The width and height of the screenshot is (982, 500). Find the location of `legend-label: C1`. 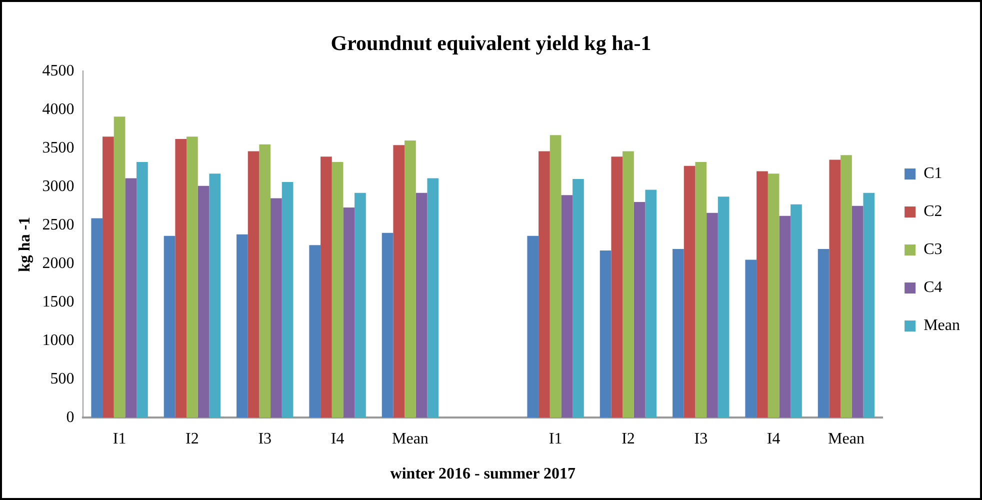

legend-label: C1 is located at coordinates (933, 173).